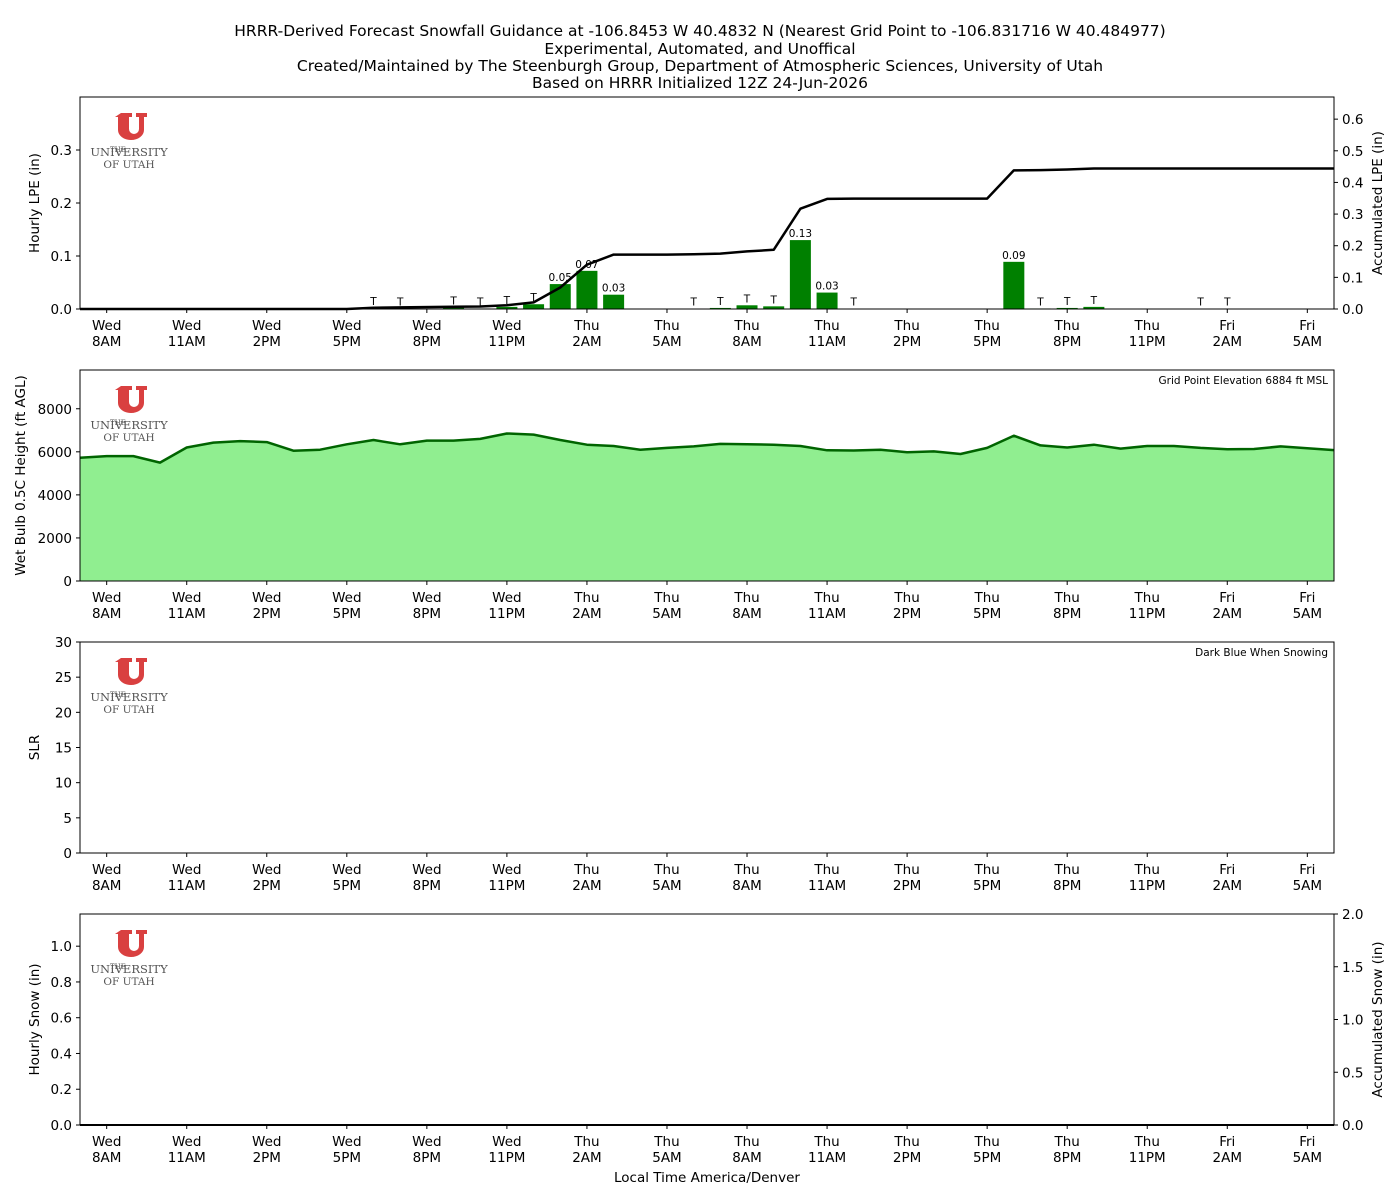 The width and height of the screenshot is (1400, 1204). What do you see at coordinates (707, 507) in the screenshot?
I see `wet-bulb-area` at bounding box center [707, 507].